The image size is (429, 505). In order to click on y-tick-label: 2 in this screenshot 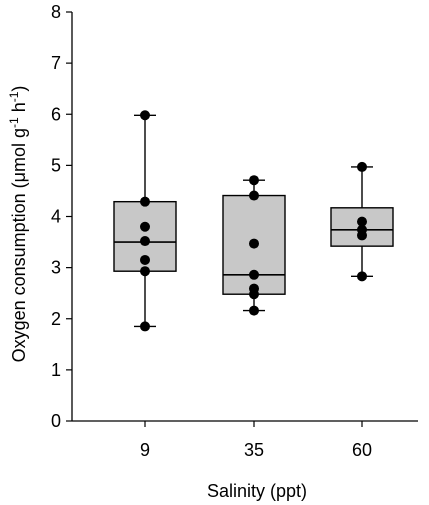, I will do `click(56, 319)`.